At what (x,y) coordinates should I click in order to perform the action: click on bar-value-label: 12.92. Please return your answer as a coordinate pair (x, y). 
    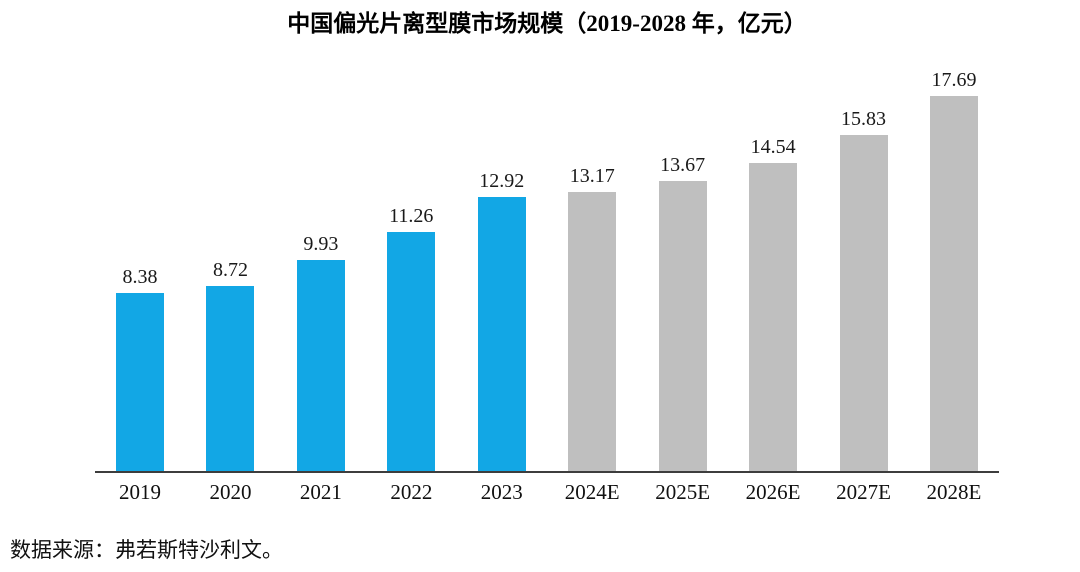
    Looking at the image, I should click on (502, 181).